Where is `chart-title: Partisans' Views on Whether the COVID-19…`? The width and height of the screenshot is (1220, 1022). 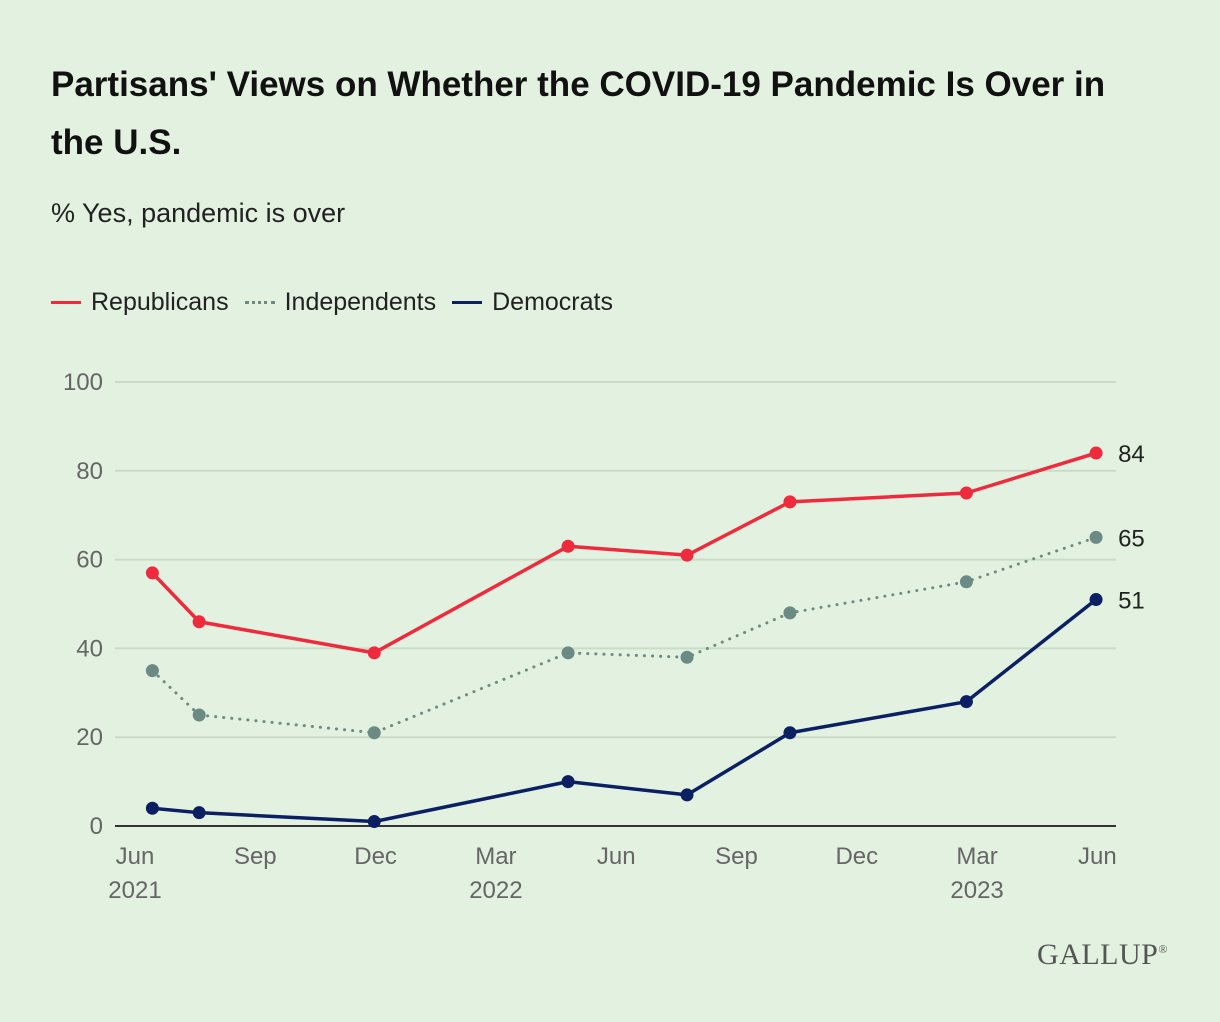 chart-title: Partisans' Views on Whether the COVID-19… is located at coordinates (578, 113).